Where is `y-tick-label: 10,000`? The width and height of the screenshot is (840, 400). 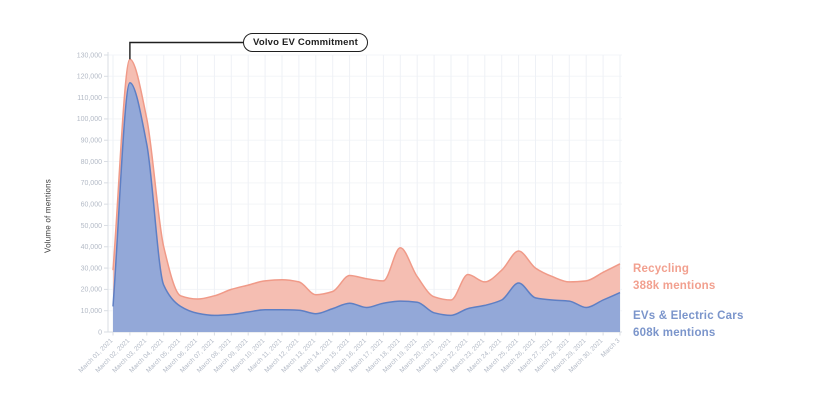 y-tick-label: 10,000 is located at coordinates (92, 311).